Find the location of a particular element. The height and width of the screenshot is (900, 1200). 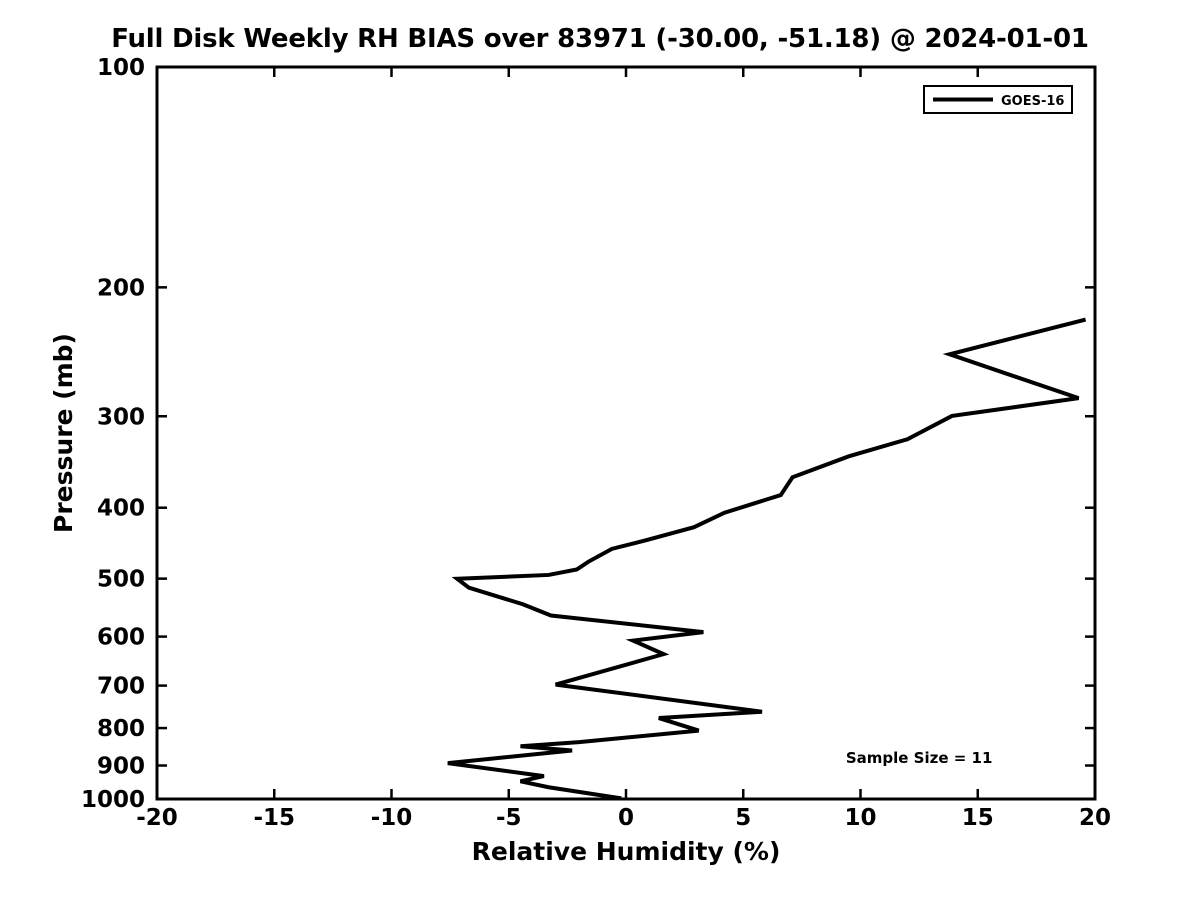

x-tick-label: 5 is located at coordinates (743, 818).